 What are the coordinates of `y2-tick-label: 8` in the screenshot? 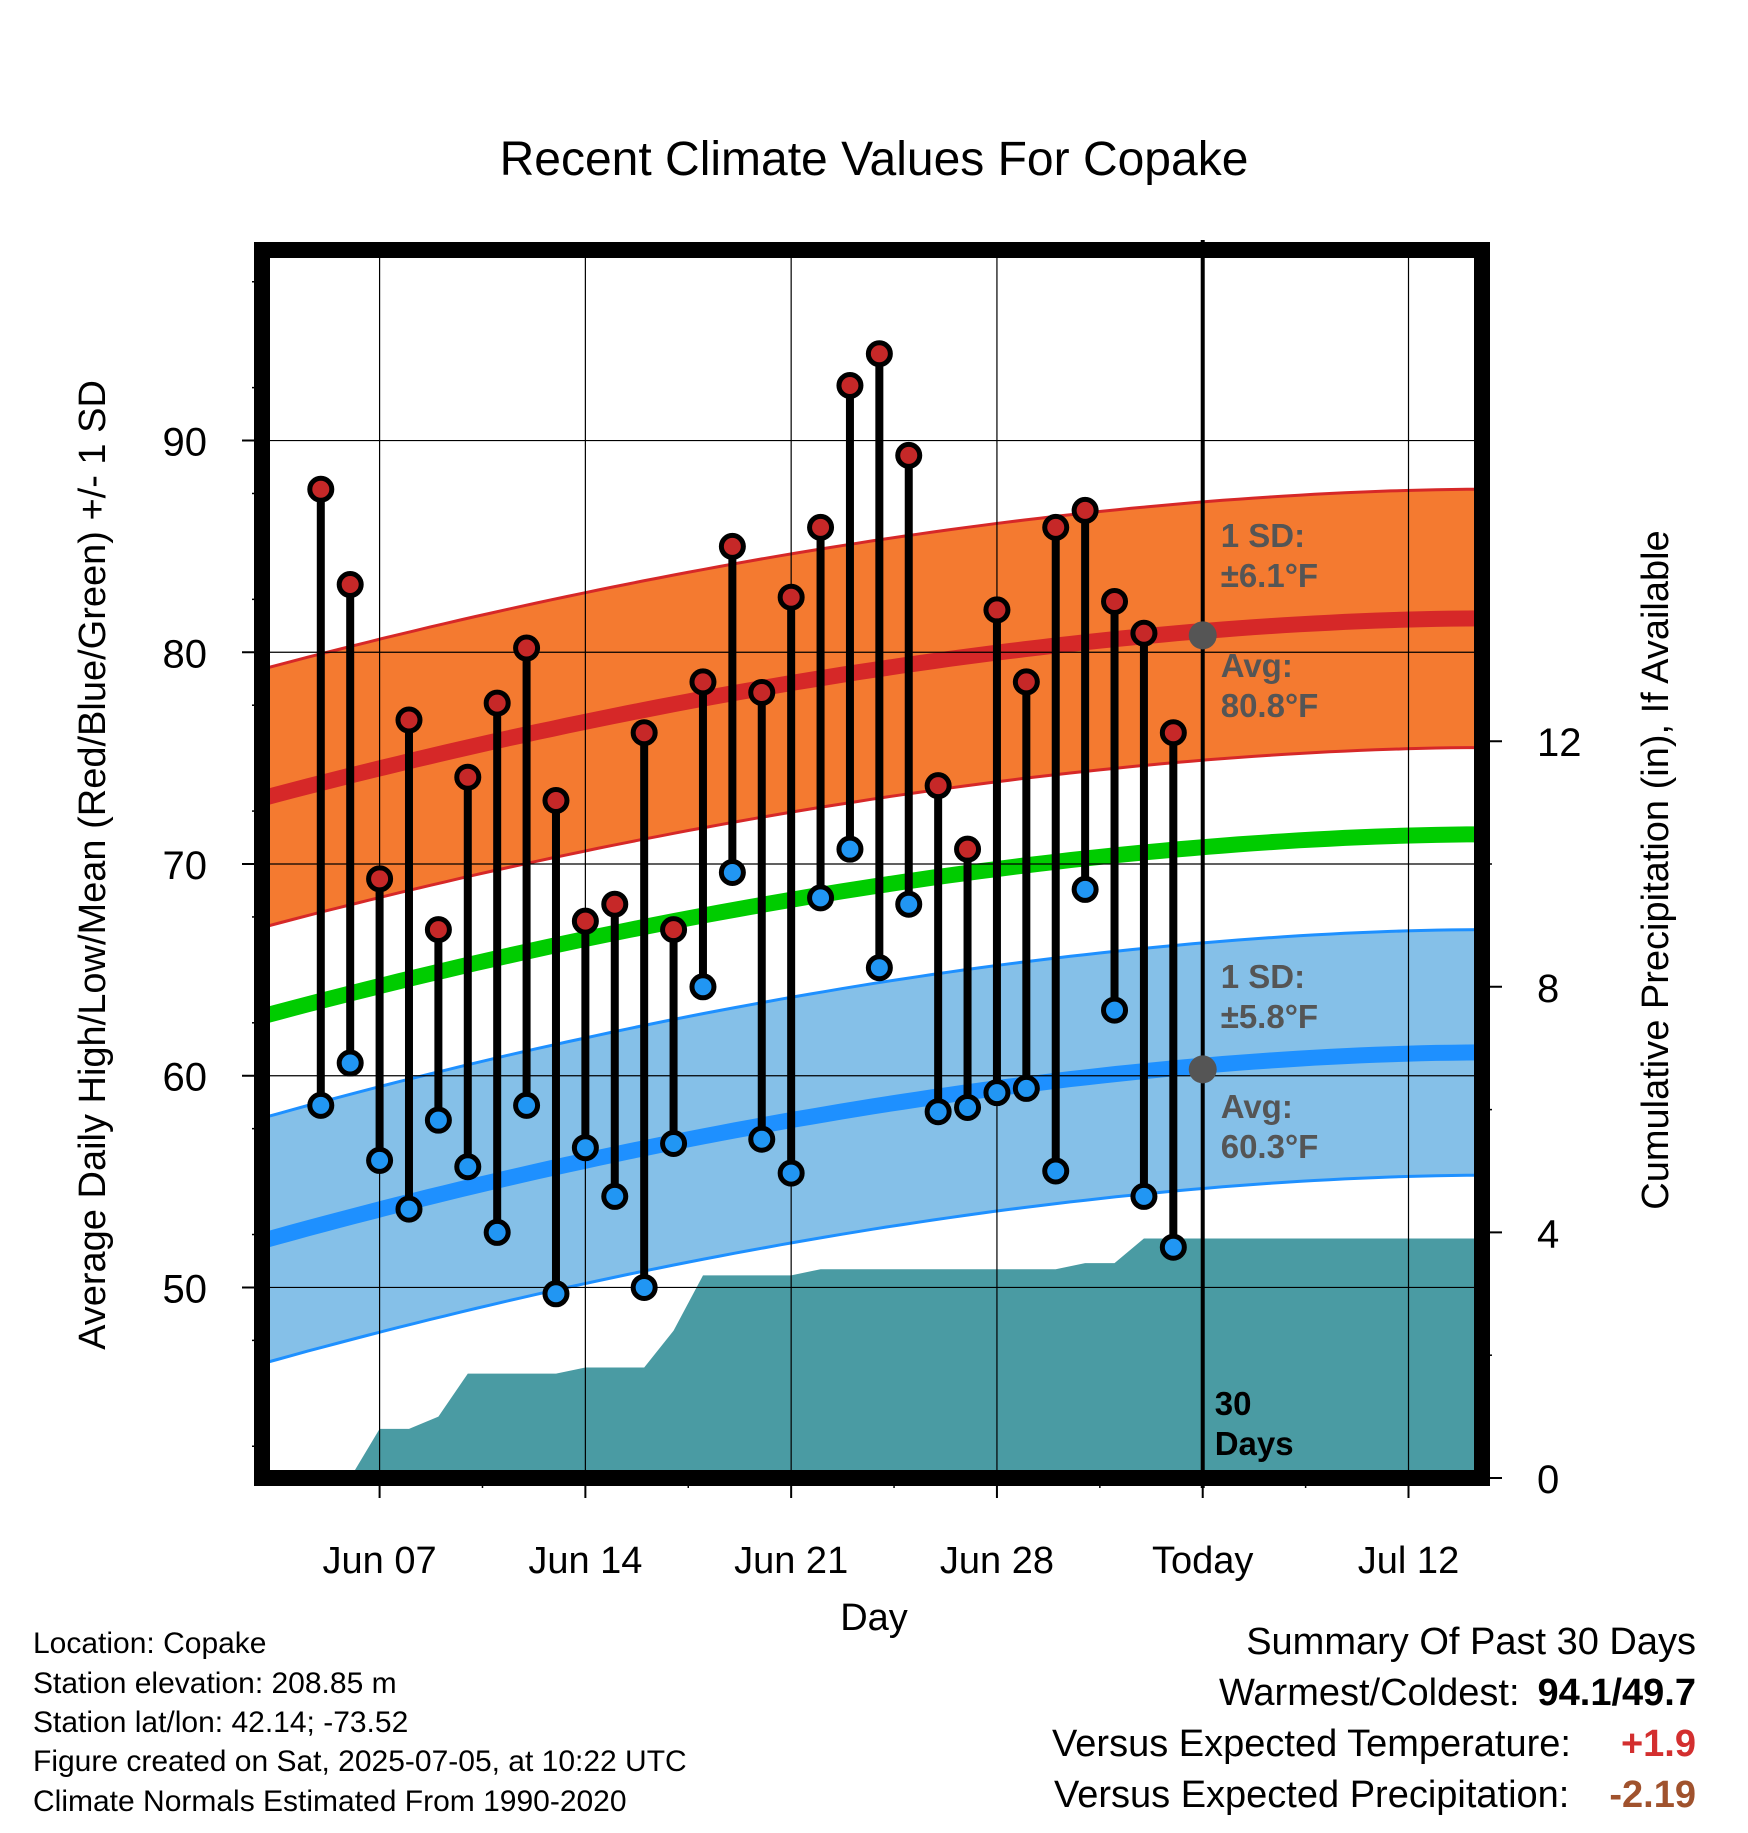 It's located at (1548, 989).